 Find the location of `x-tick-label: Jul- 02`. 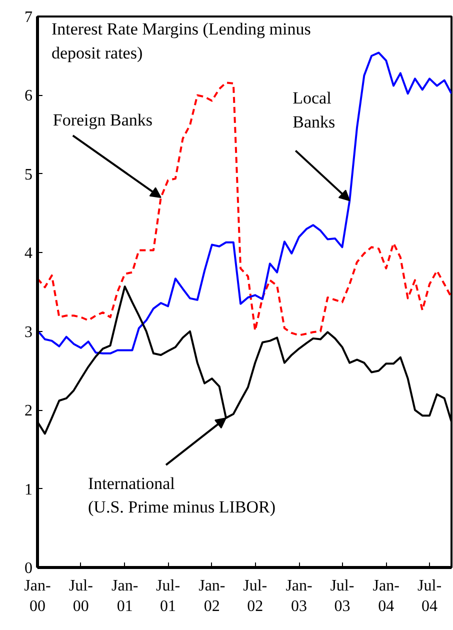

x-tick-label: Jul- 02 is located at coordinates (255, 596).